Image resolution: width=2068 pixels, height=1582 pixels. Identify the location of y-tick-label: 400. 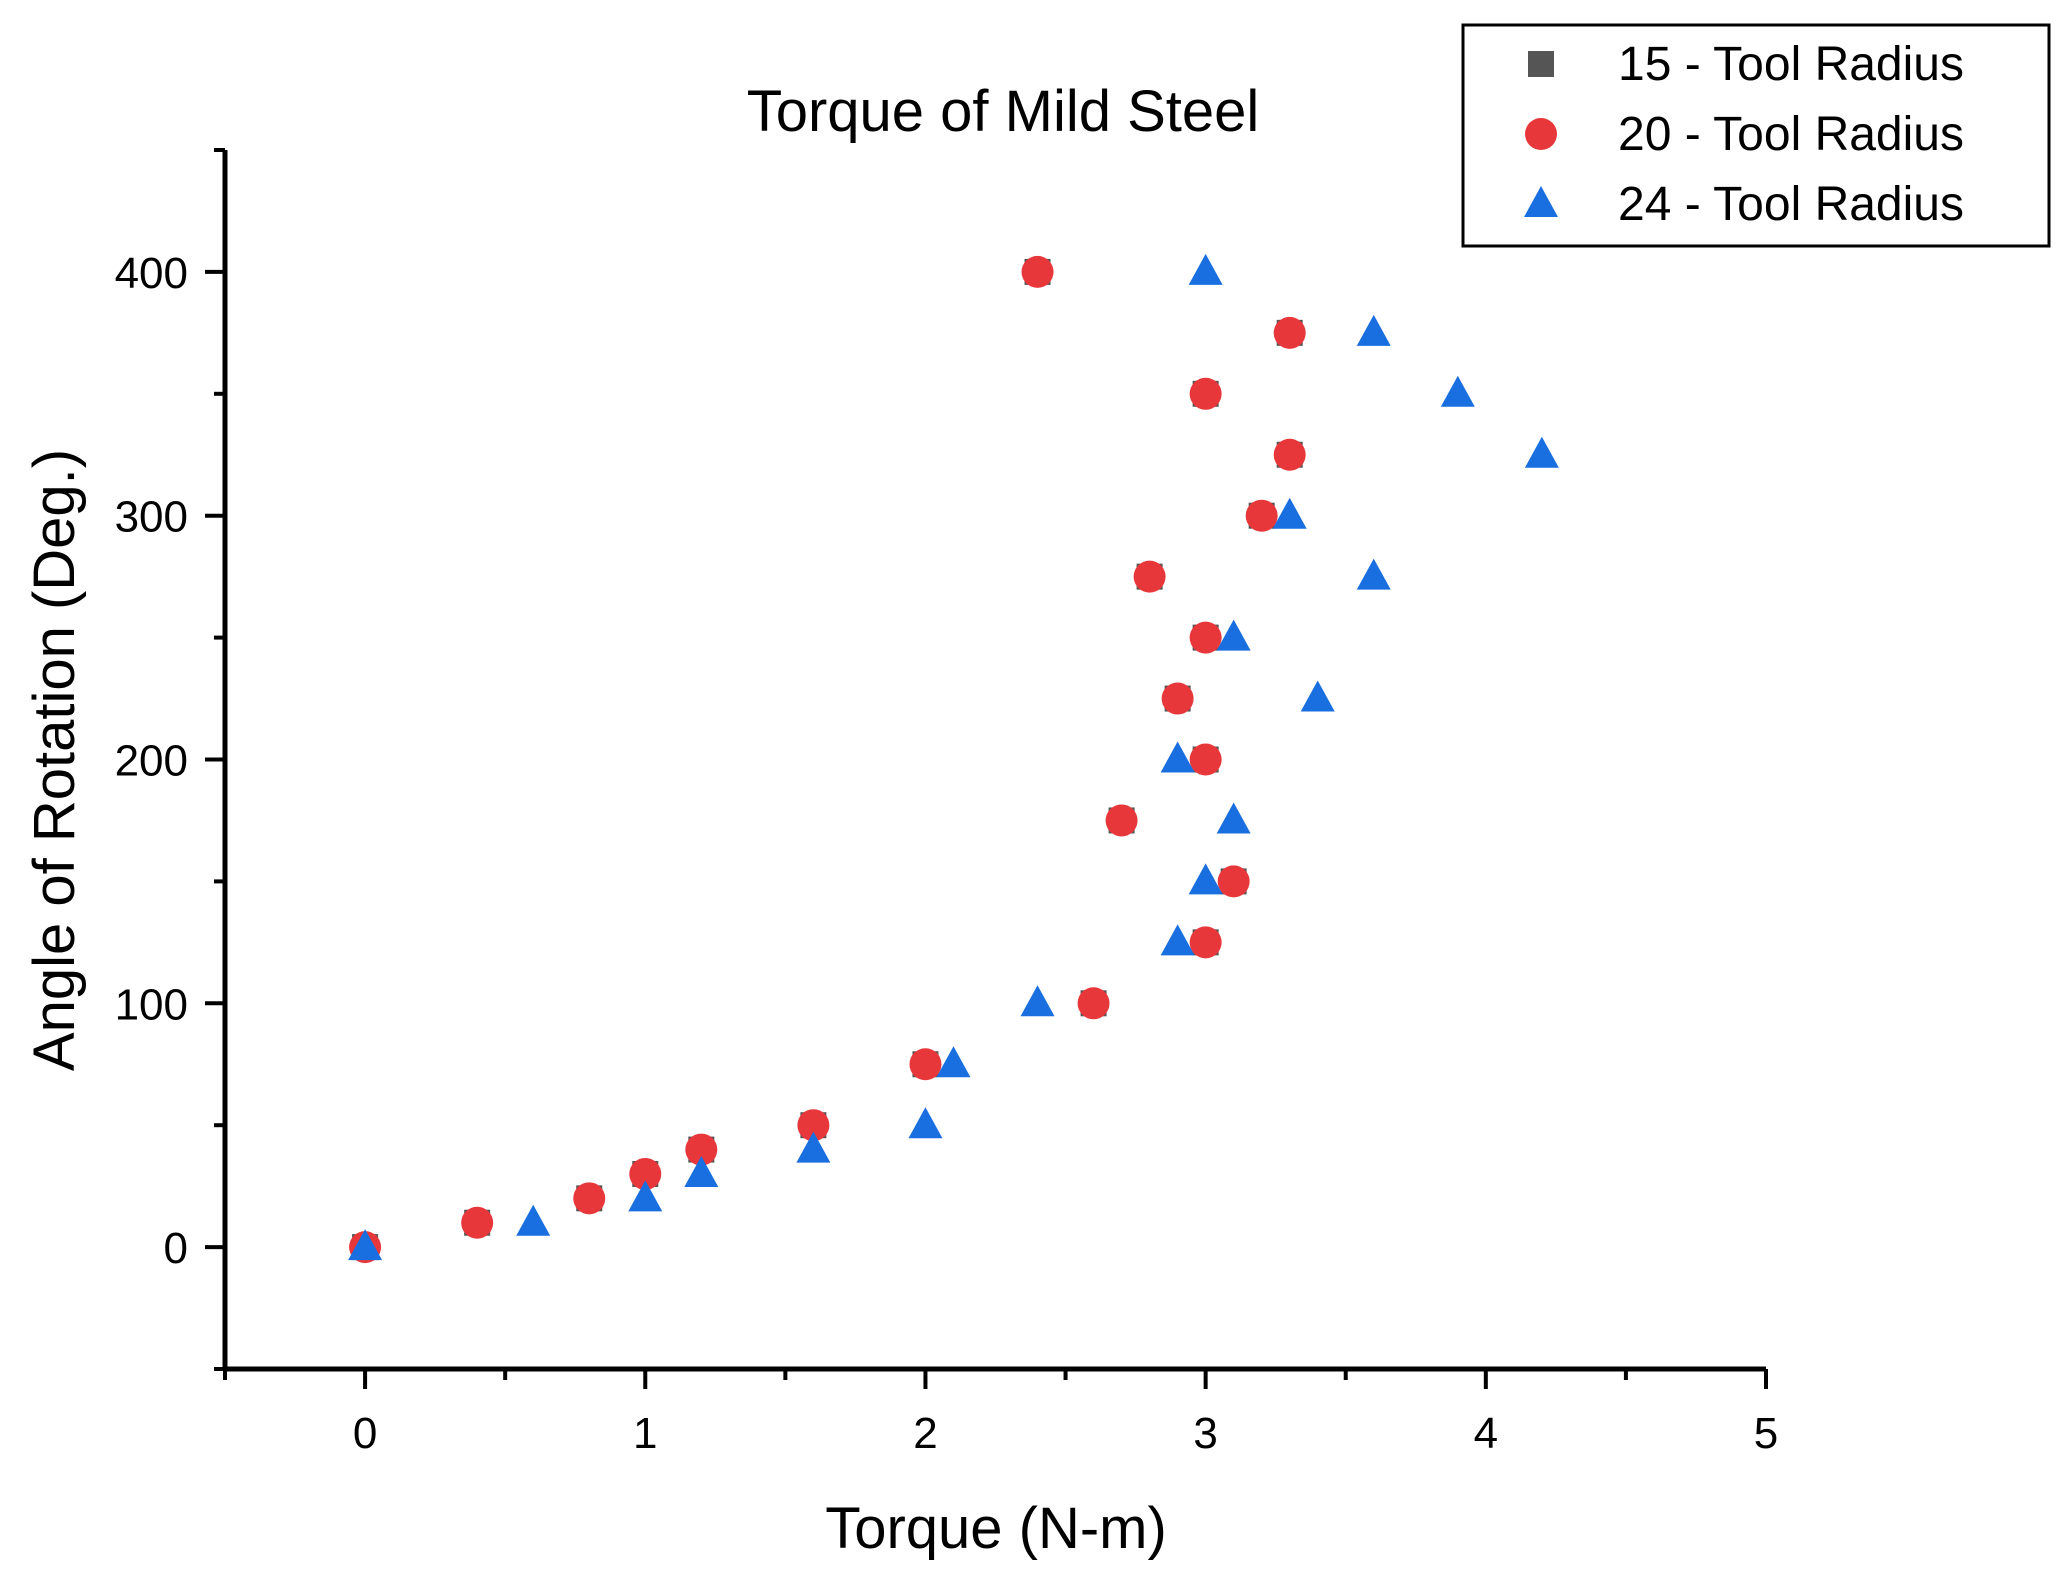
(151, 273).